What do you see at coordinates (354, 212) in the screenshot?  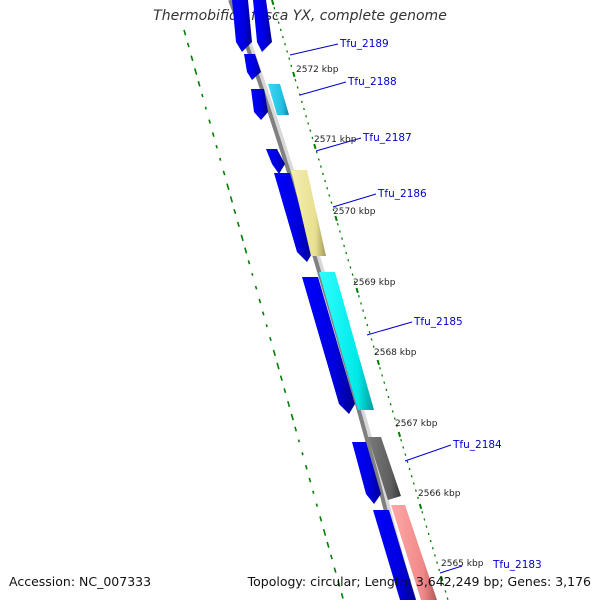 I see `kbp-label: 2570 kbp` at bounding box center [354, 212].